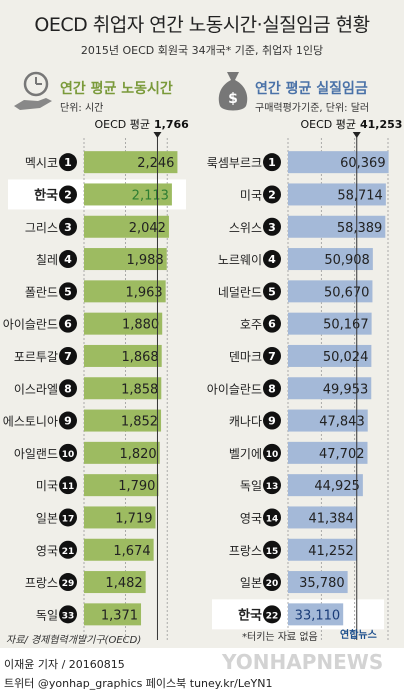 The height and width of the screenshot is (694, 404). Describe the element at coordinates (68, 455) in the screenshot. I see `hours-rank-label: 10` at that location.